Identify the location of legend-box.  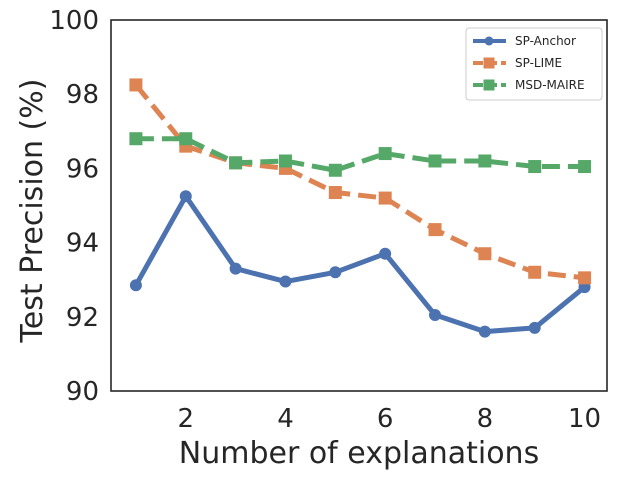
(534, 64).